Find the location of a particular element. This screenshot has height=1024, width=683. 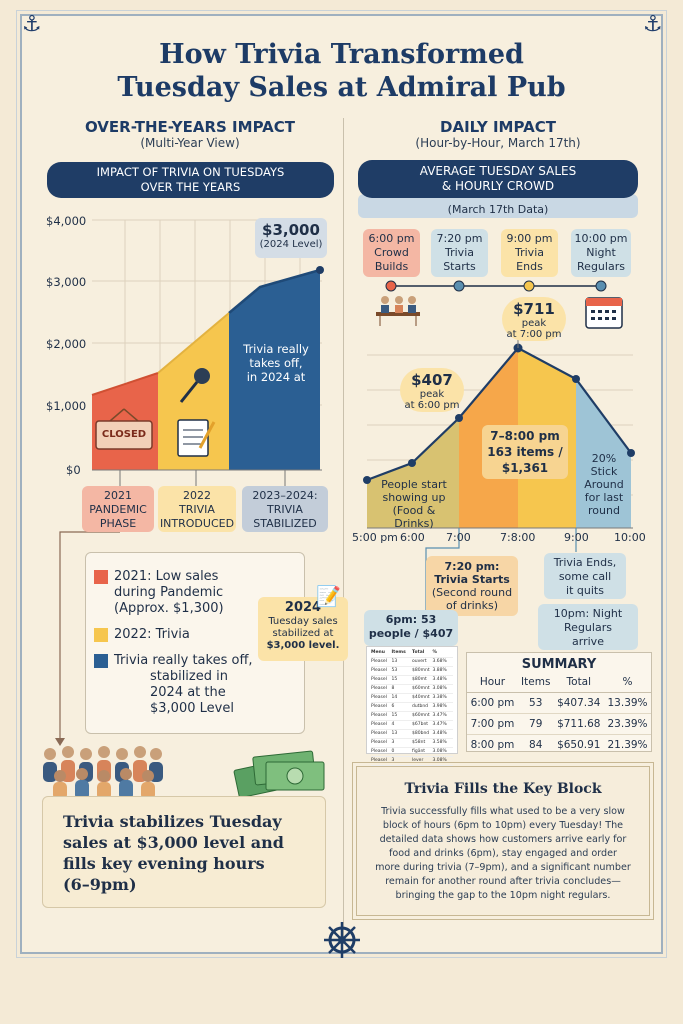

note-6pm: 6pm: 53 people / $407 is located at coordinates (411, 628).